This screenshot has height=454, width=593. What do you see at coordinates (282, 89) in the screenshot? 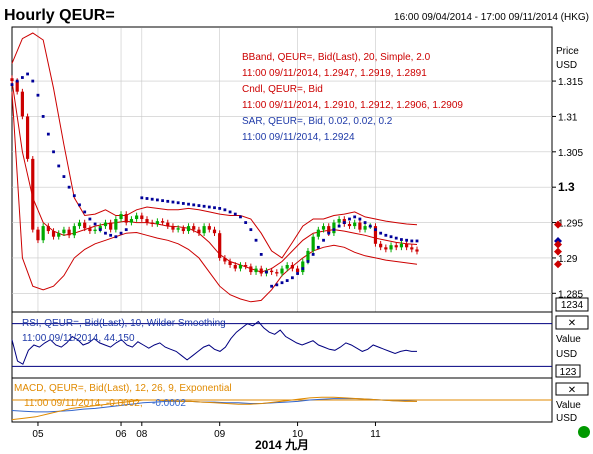
I see `legend-line-2: Cndl, QEUR=, Bid` at bounding box center [282, 89].